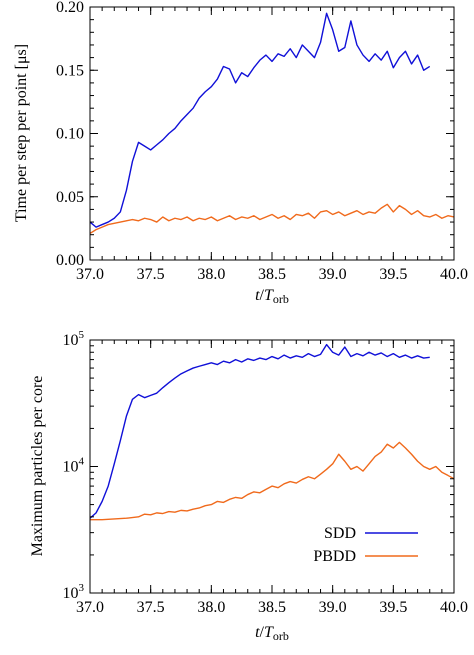  Describe the element at coordinates (37, 466) in the screenshot. I see `y-axis-label: Maximum particles per core` at that location.